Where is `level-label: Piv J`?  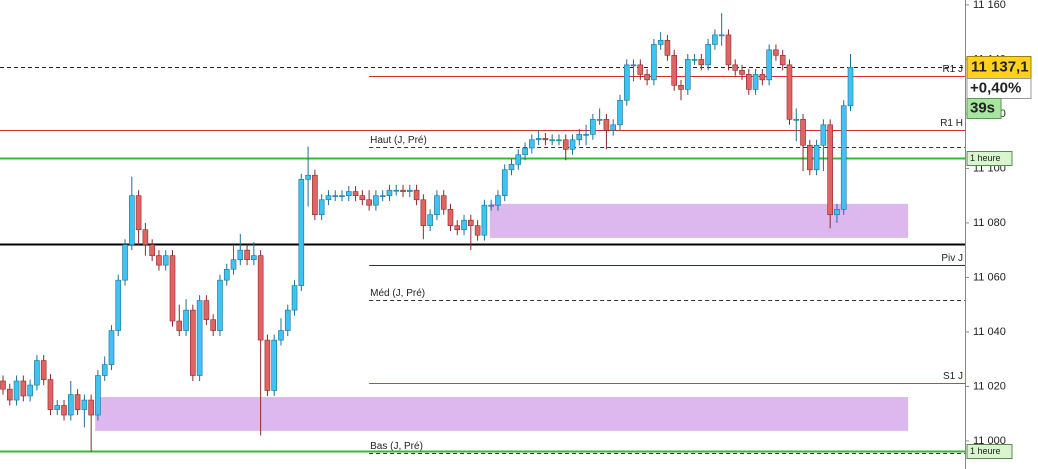
level-label: Piv J is located at coordinates (952, 258).